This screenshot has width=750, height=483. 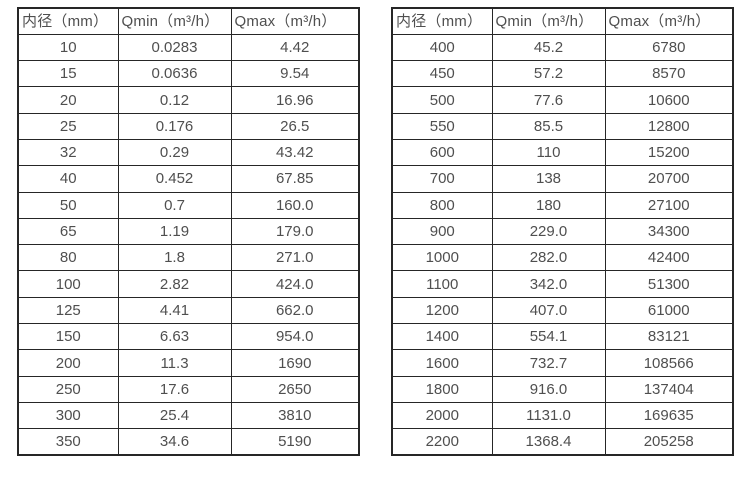 What do you see at coordinates (669, 415) in the screenshot?
I see `table-cell: 169635` at bounding box center [669, 415].